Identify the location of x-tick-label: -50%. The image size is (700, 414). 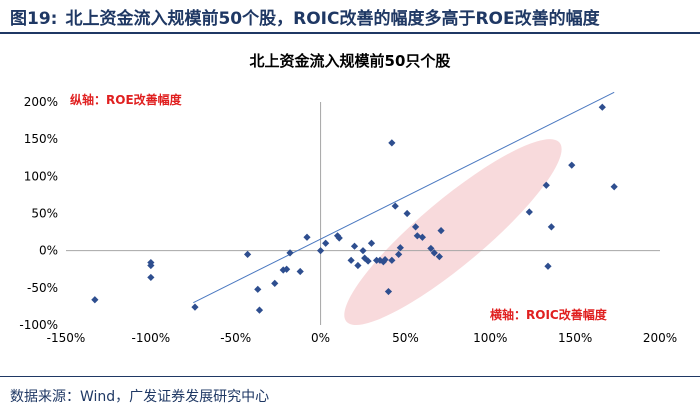
(235, 338).